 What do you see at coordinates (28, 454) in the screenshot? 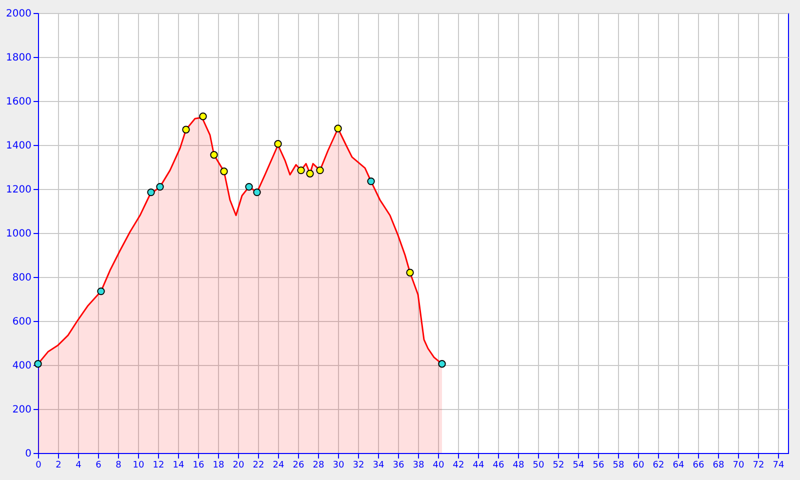
I see `y-tick-label: 0` at bounding box center [28, 454].